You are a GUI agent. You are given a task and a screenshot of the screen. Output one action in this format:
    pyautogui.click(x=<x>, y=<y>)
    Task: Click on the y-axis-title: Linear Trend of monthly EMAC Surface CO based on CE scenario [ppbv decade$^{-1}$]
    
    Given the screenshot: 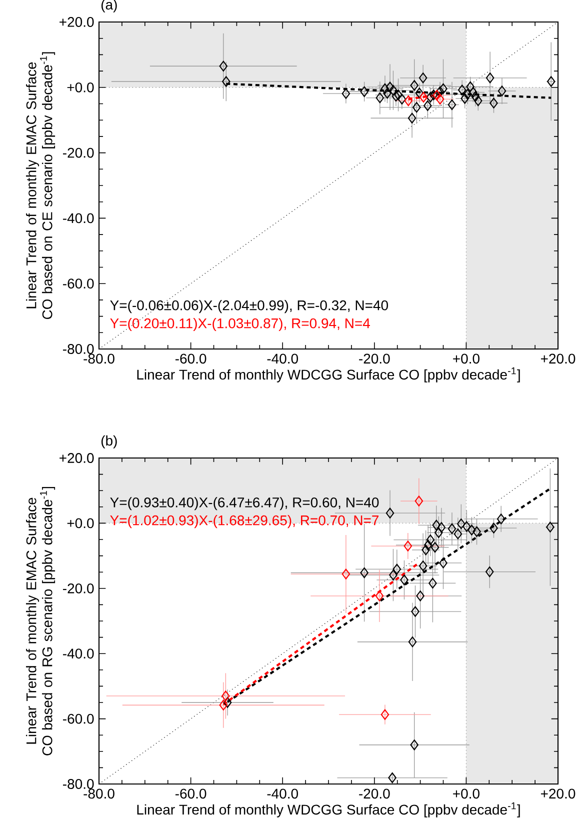 What is the action you would take?
    pyautogui.click(x=41, y=186)
    